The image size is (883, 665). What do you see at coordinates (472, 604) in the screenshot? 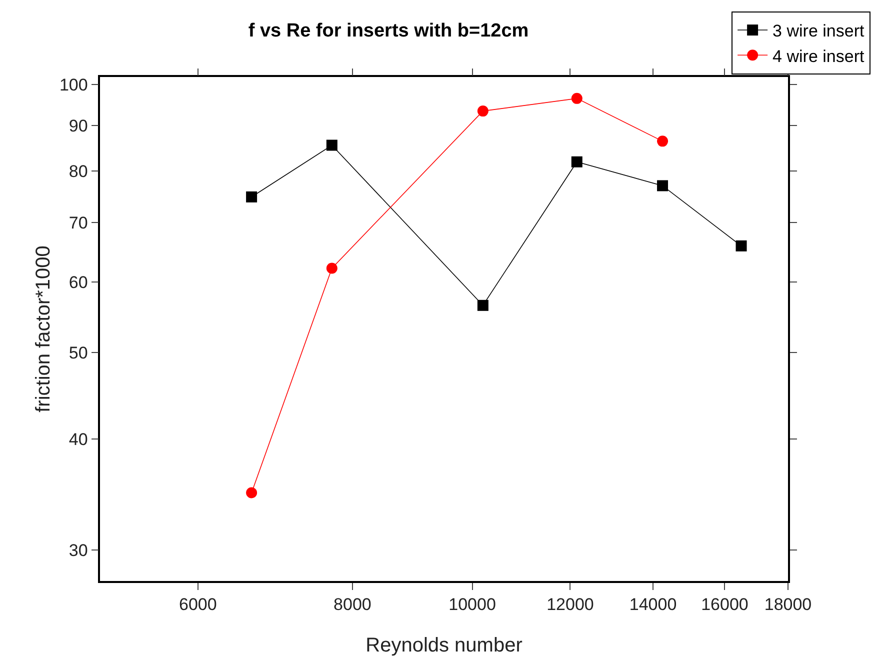
I see `x-tick-label: 10000` at bounding box center [472, 604].